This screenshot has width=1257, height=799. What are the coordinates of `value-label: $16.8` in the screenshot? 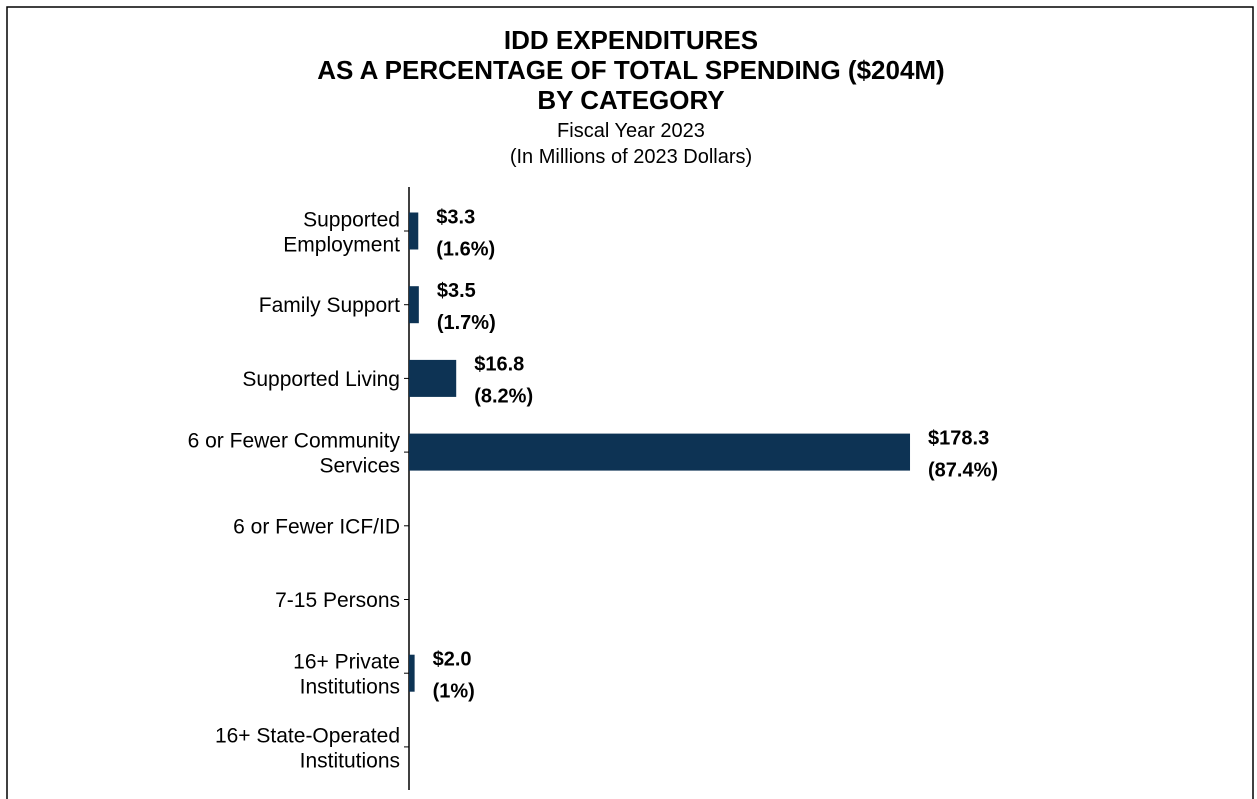 It's located at (499, 365).